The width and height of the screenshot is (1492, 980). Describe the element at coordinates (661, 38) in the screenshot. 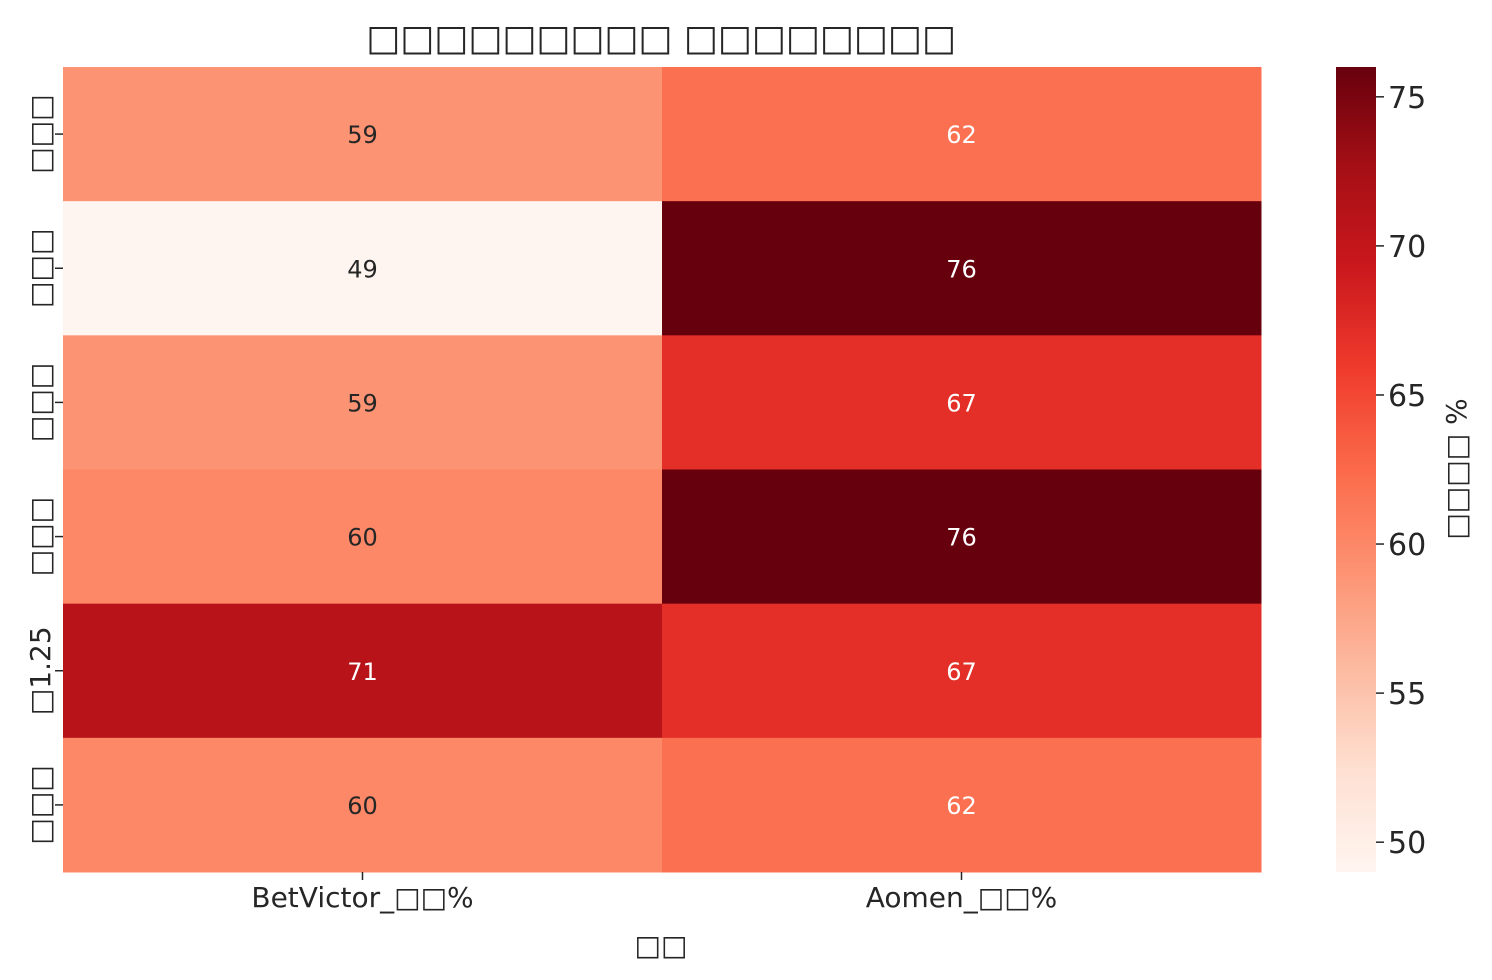

I see `chart-title: □□□□□□□□□ □□□□□□□□` at that location.